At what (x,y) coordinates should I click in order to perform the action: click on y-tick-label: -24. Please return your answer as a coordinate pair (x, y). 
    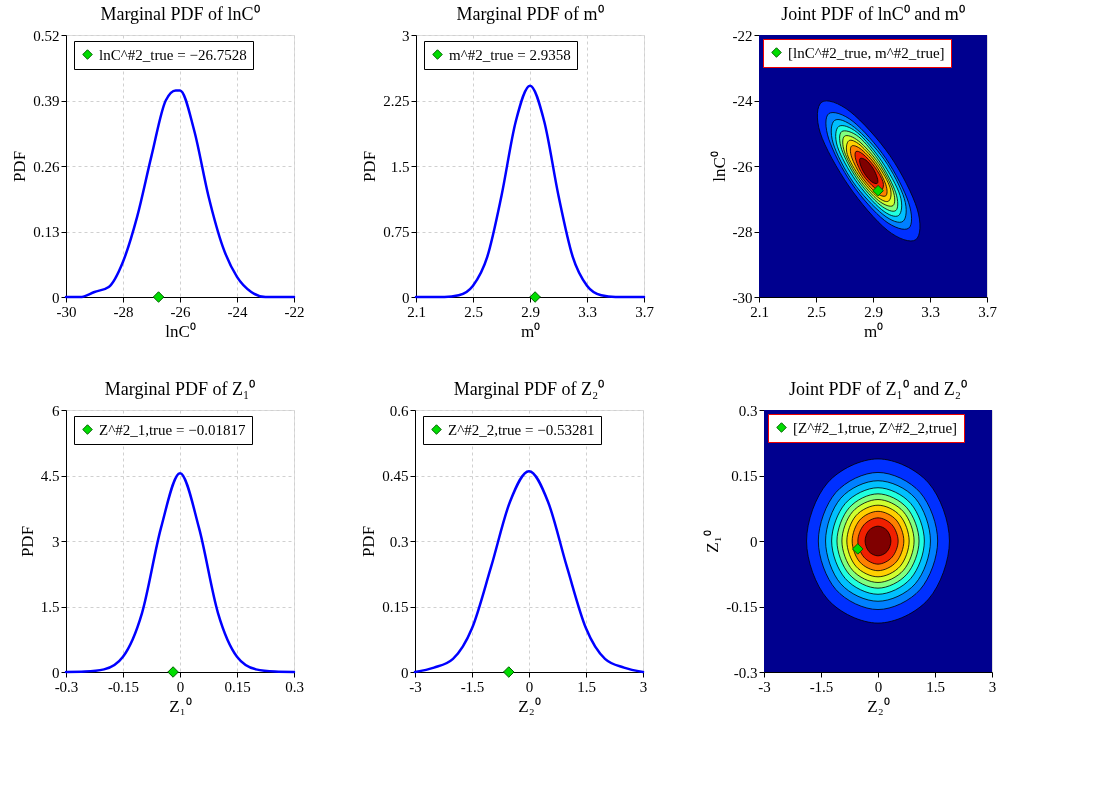
    Looking at the image, I should click on (742, 101).